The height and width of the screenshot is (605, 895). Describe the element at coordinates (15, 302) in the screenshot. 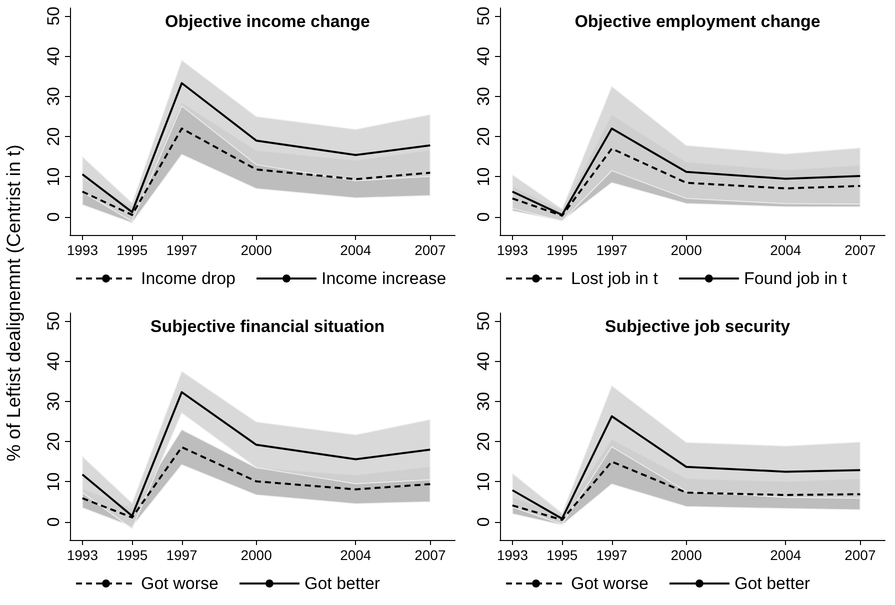

I see `y-axis-title: % of Leftist dealignemnt (Centrist in t)` at that location.